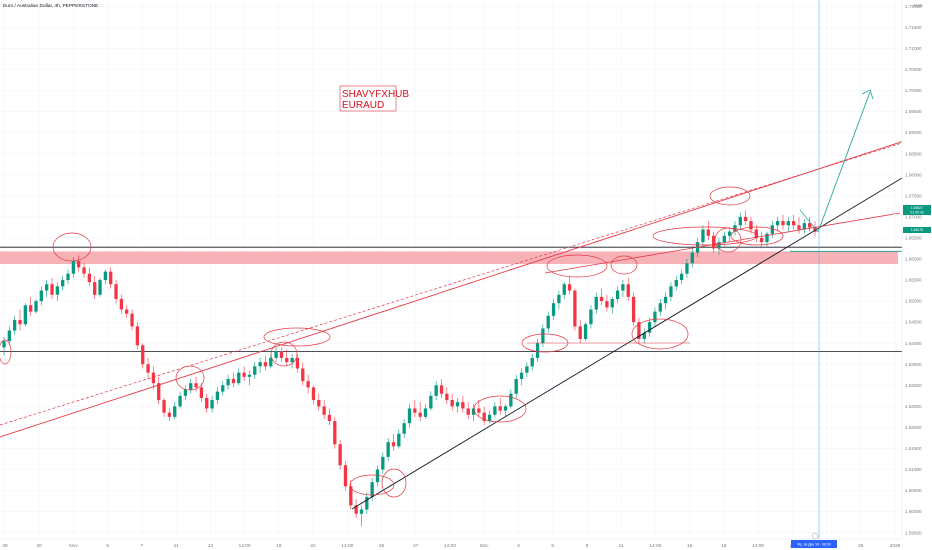 Image resolution: width=932 pixels, height=550 pixels. What do you see at coordinates (913, 48) in the screenshot?
I see `price-tick-label: 1.71000` at bounding box center [913, 48].